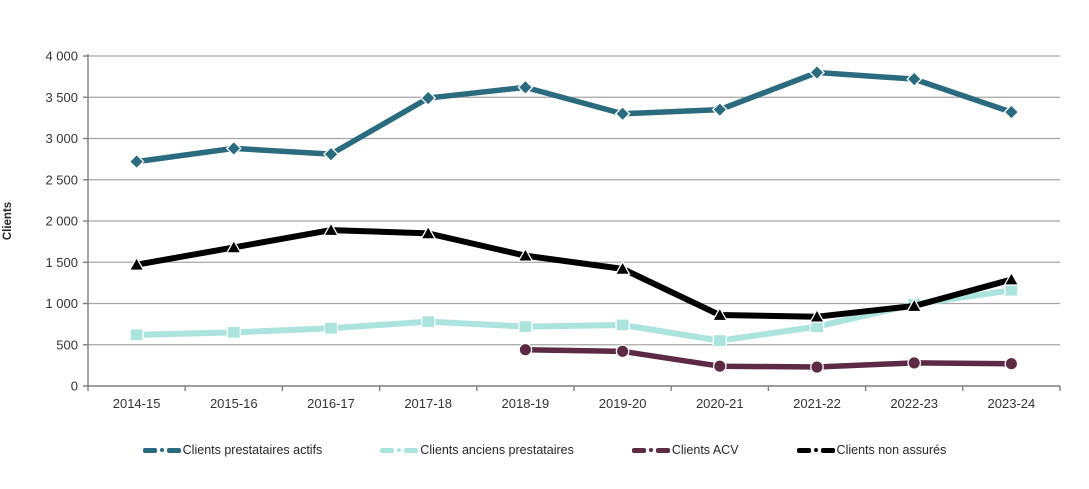  What do you see at coordinates (428, 403) in the screenshot?
I see `x-tick-label: 2017-18` at bounding box center [428, 403].